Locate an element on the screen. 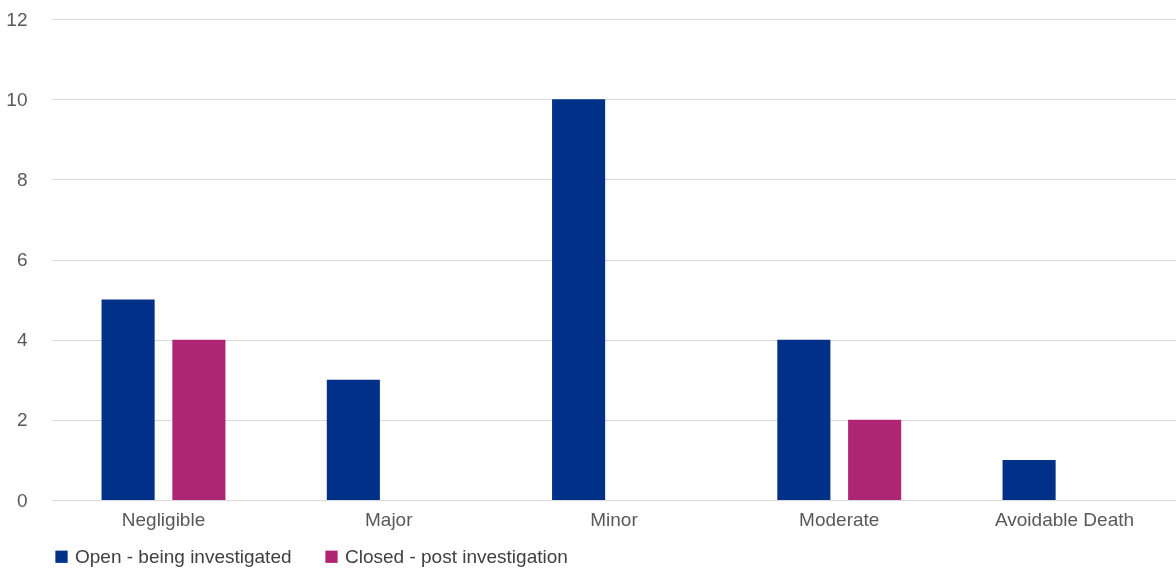  y-tick-label: 12 is located at coordinates (17, 19).